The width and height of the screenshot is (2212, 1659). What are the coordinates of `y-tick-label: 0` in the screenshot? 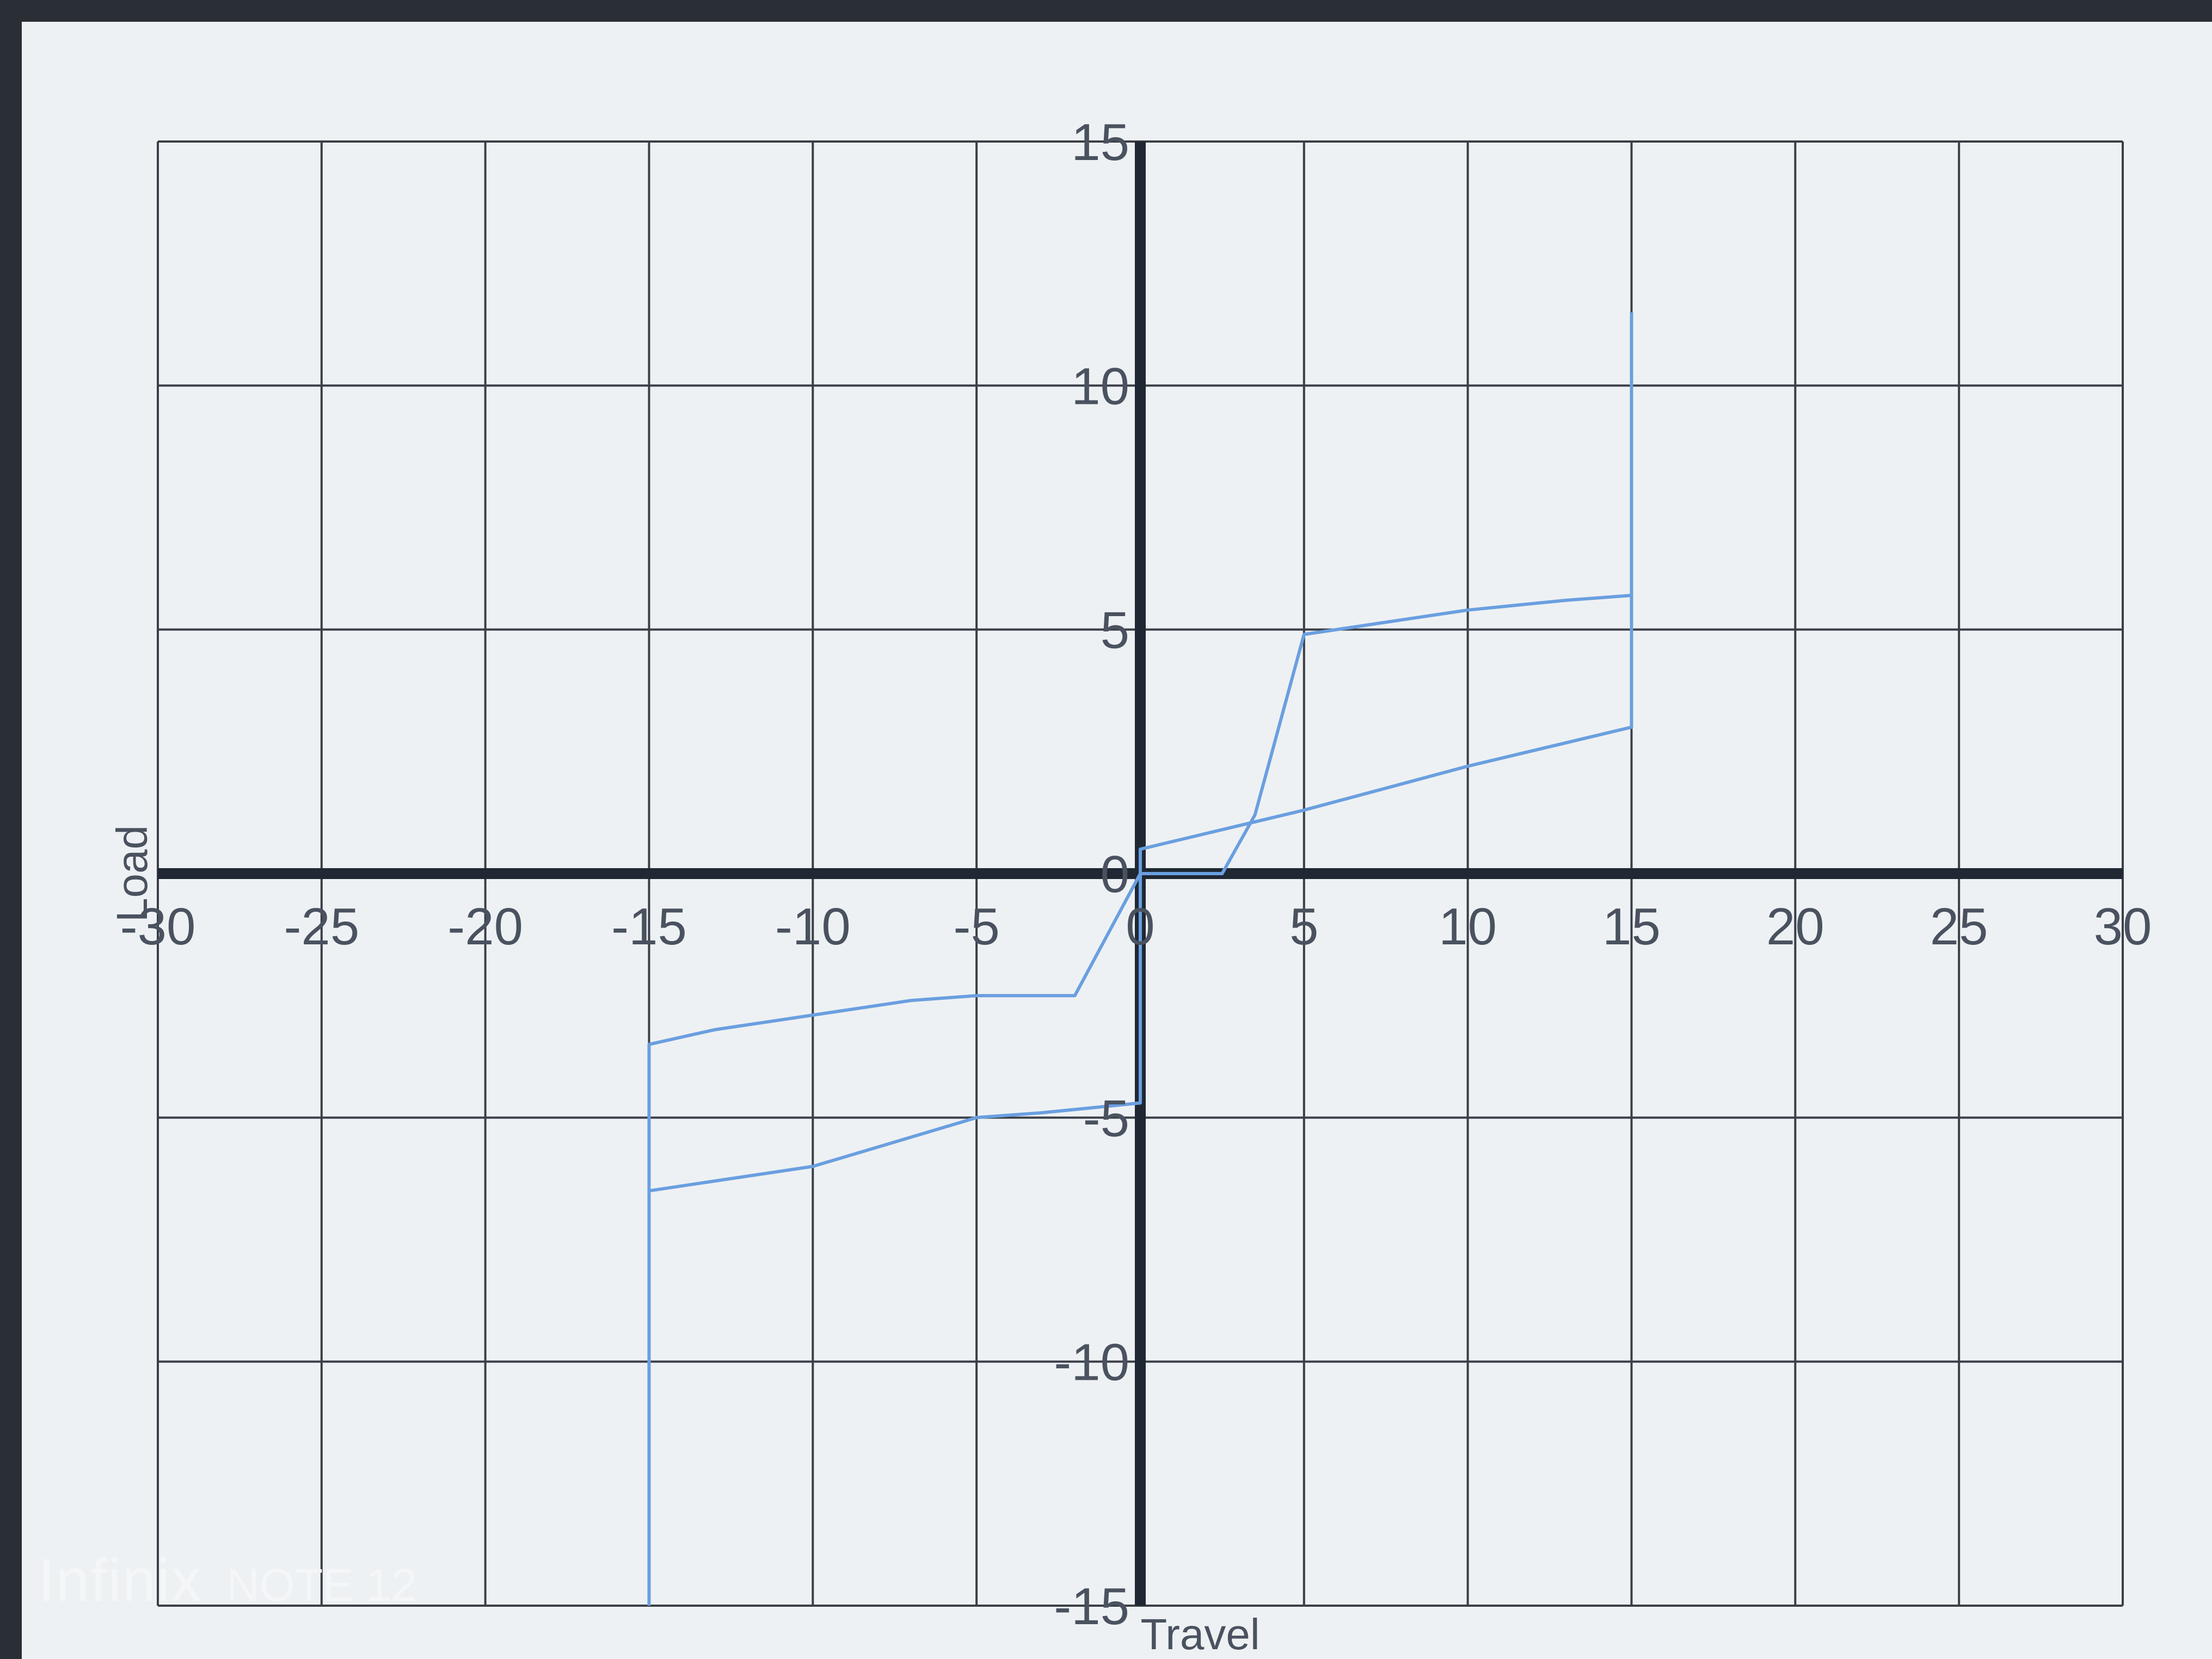 It's located at (1115, 875).